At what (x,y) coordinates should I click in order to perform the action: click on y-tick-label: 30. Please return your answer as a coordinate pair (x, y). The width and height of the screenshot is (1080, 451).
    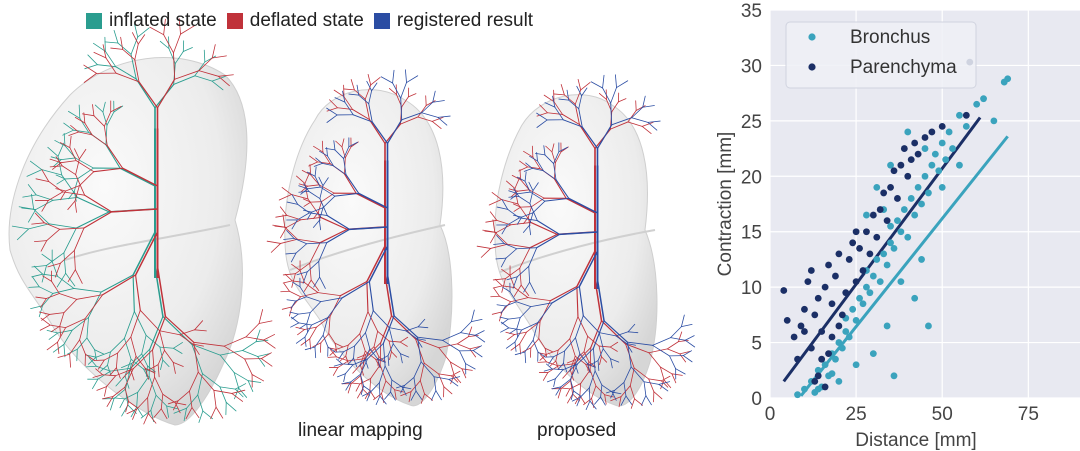
    Looking at the image, I should click on (751, 66).